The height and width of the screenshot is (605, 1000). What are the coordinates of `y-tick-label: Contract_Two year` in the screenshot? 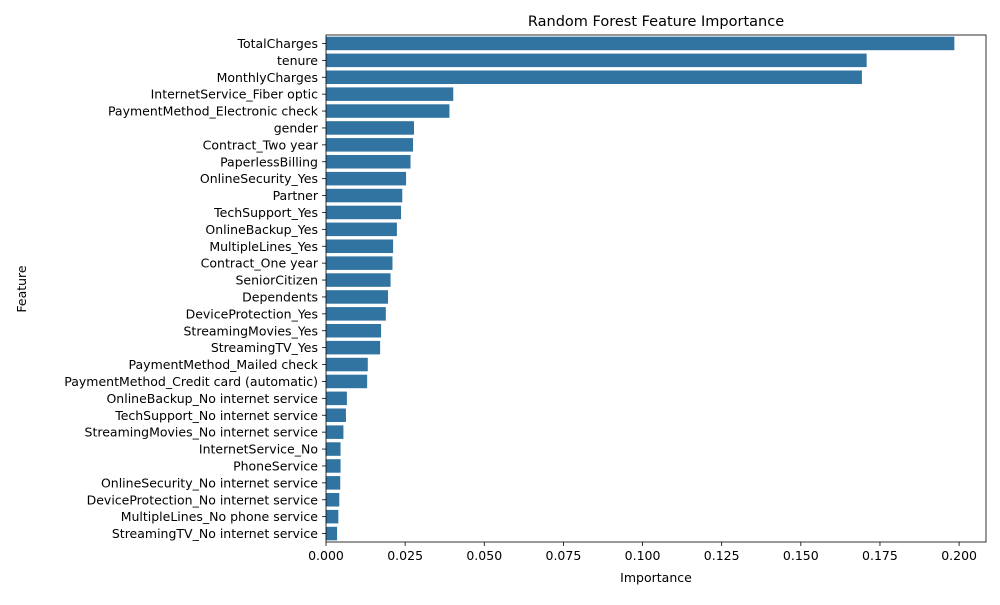 It's located at (261, 144).